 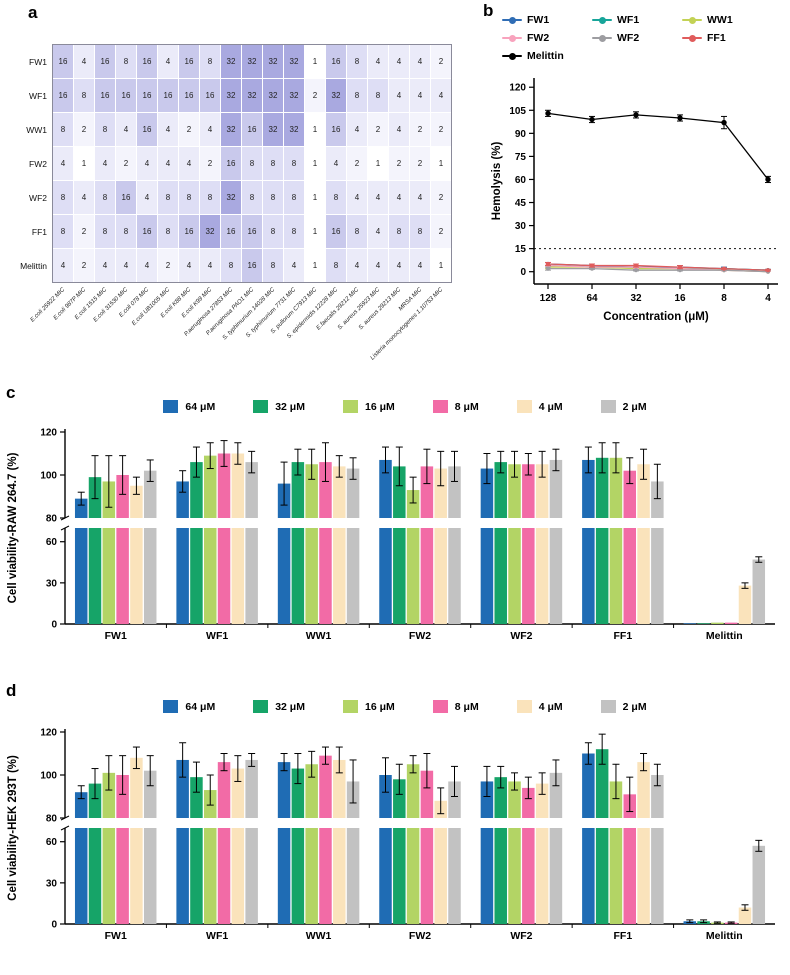 What do you see at coordinates (488, 10) in the screenshot?
I see `panel-label-b: b` at bounding box center [488, 10].